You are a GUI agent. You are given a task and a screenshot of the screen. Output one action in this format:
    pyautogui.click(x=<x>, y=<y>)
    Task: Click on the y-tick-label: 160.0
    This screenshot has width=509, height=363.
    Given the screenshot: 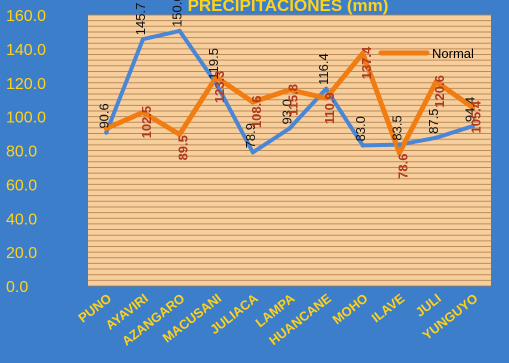 What is the action you would take?
    pyautogui.click(x=26, y=16)
    